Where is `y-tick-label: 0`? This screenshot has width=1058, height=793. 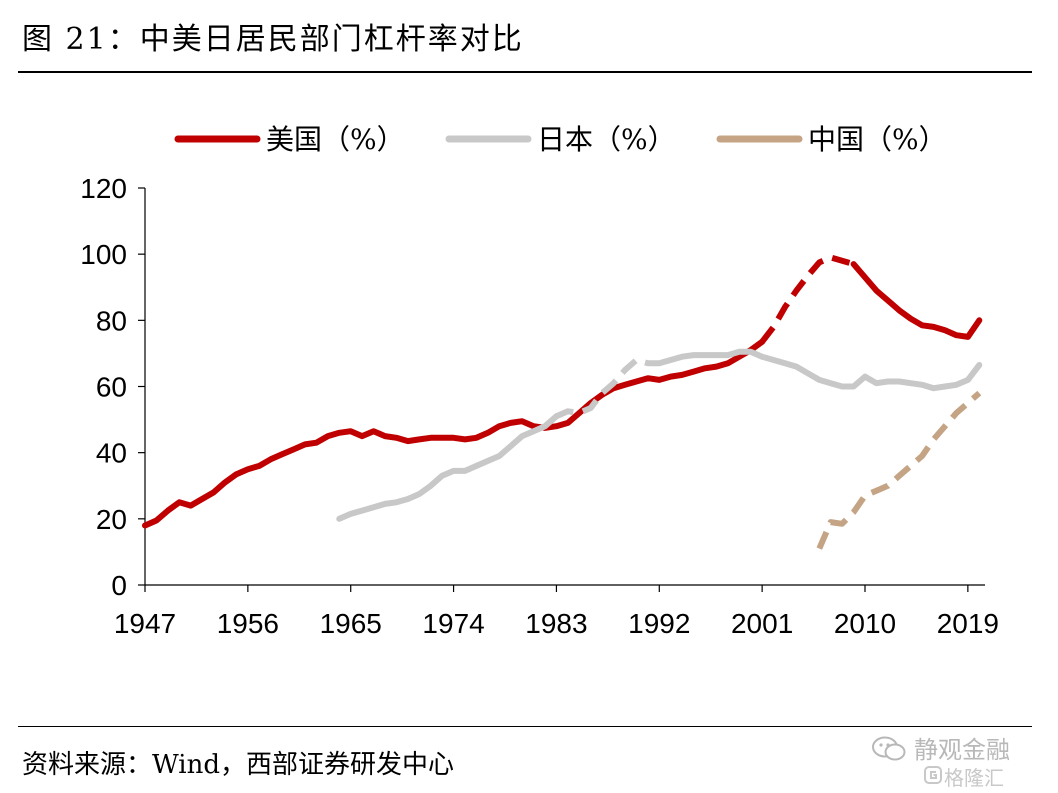 y-tick-label: 0 is located at coordinates (119, 585).